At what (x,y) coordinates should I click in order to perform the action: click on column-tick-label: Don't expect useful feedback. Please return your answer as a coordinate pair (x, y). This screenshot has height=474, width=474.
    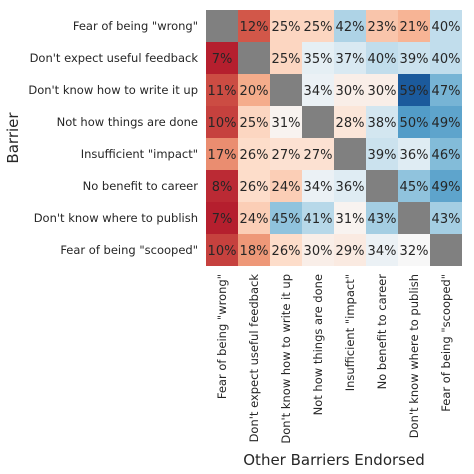
    Looking at the image, I should click on (254, 358).